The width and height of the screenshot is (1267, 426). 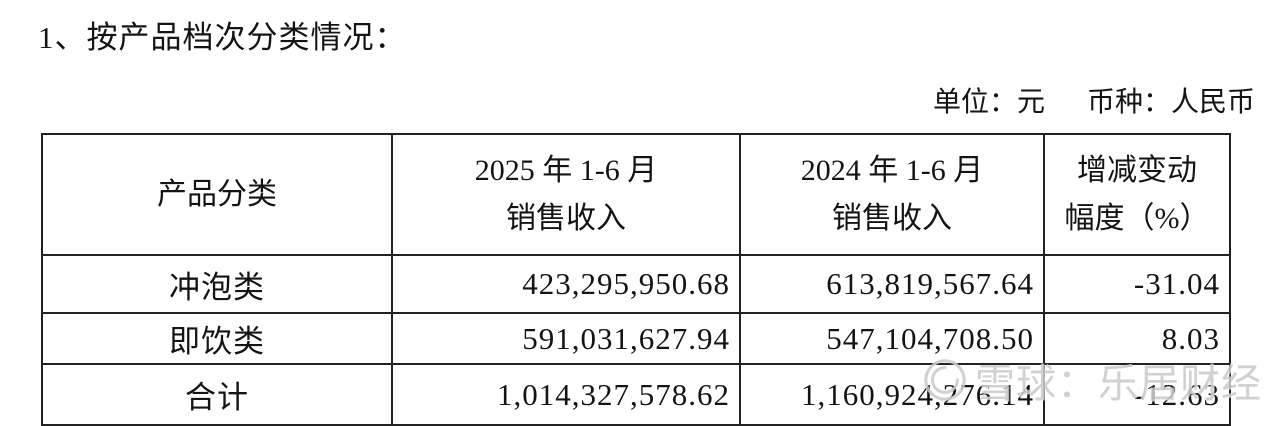 I want to click on header-revenue-2025-line2: 销售收入, so click(x=566, y=218).